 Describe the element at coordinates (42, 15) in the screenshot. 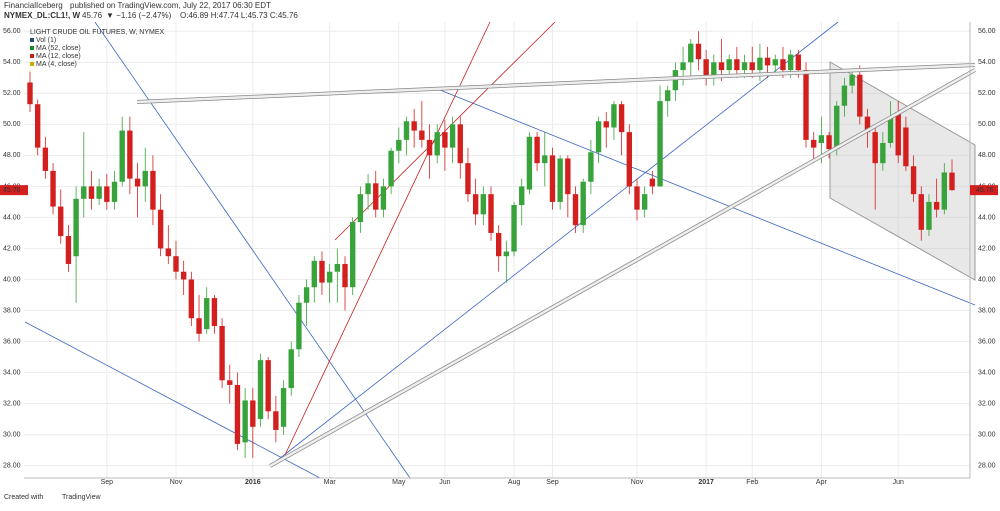

I see `symbol: NYMEX_DL:CL1!, W` at that location.